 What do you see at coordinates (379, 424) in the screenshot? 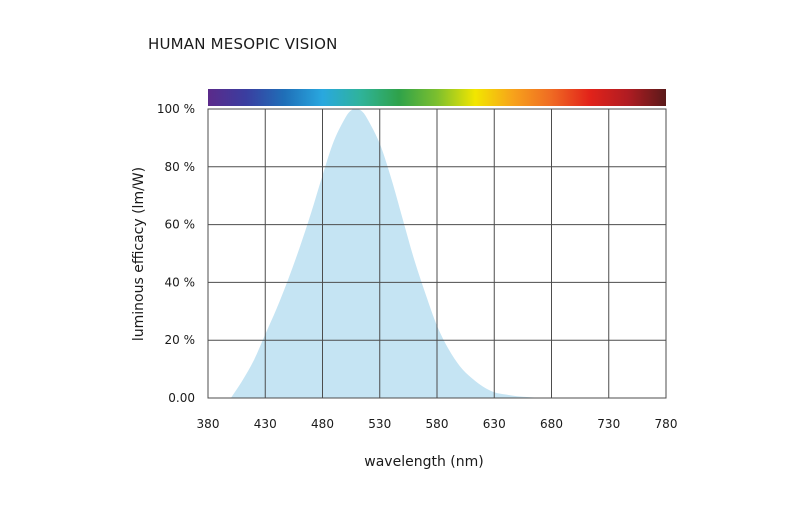
I see `x-tick-label: 530` at bounding box center [379, 424].